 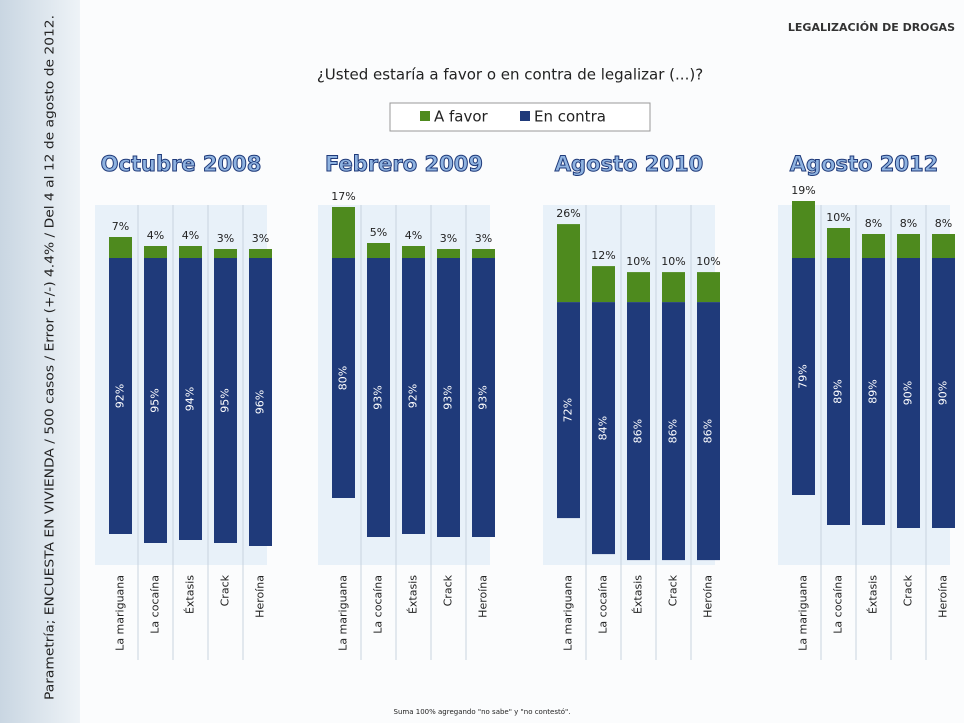 What do you see at coordinates (803, 376) in the screenshot?
I see `value-label-contra: 79%` at bounding box center [803, 376].